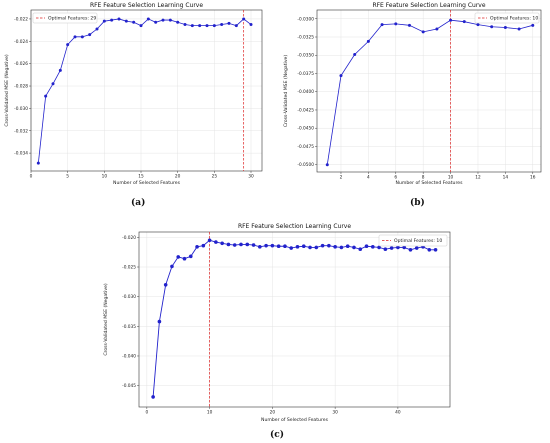 The width and height of the screenshot is (550, 443). What do you see at coordinates (305, 19) in the screenshot?
I see `y-tick-label: -0.0300` at bounding box center [305, 19].